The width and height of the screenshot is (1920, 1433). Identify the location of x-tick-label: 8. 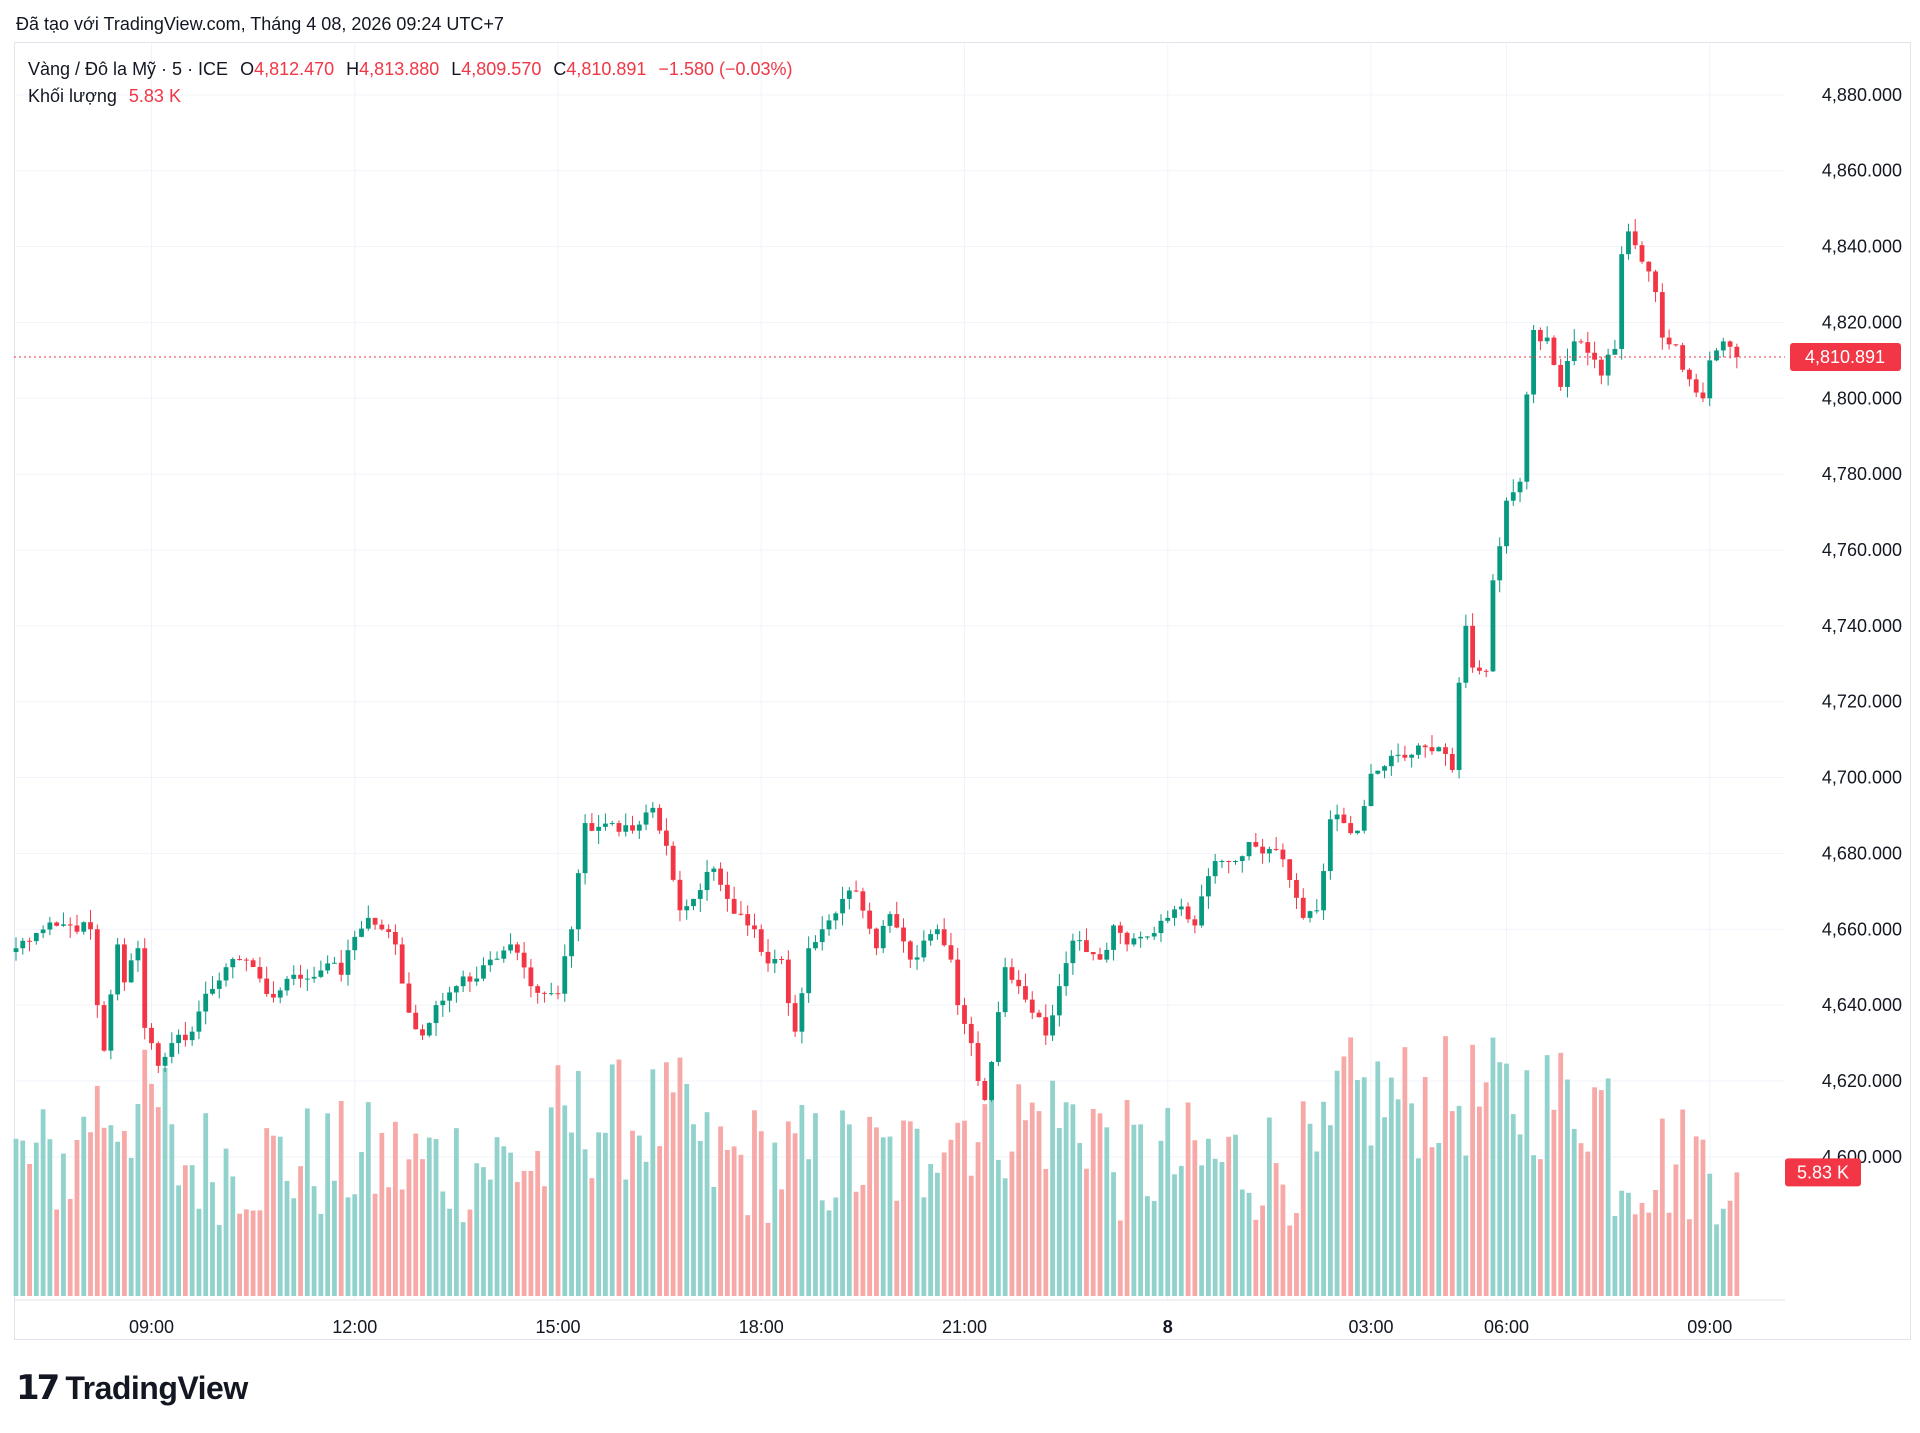
(1168, 1327).